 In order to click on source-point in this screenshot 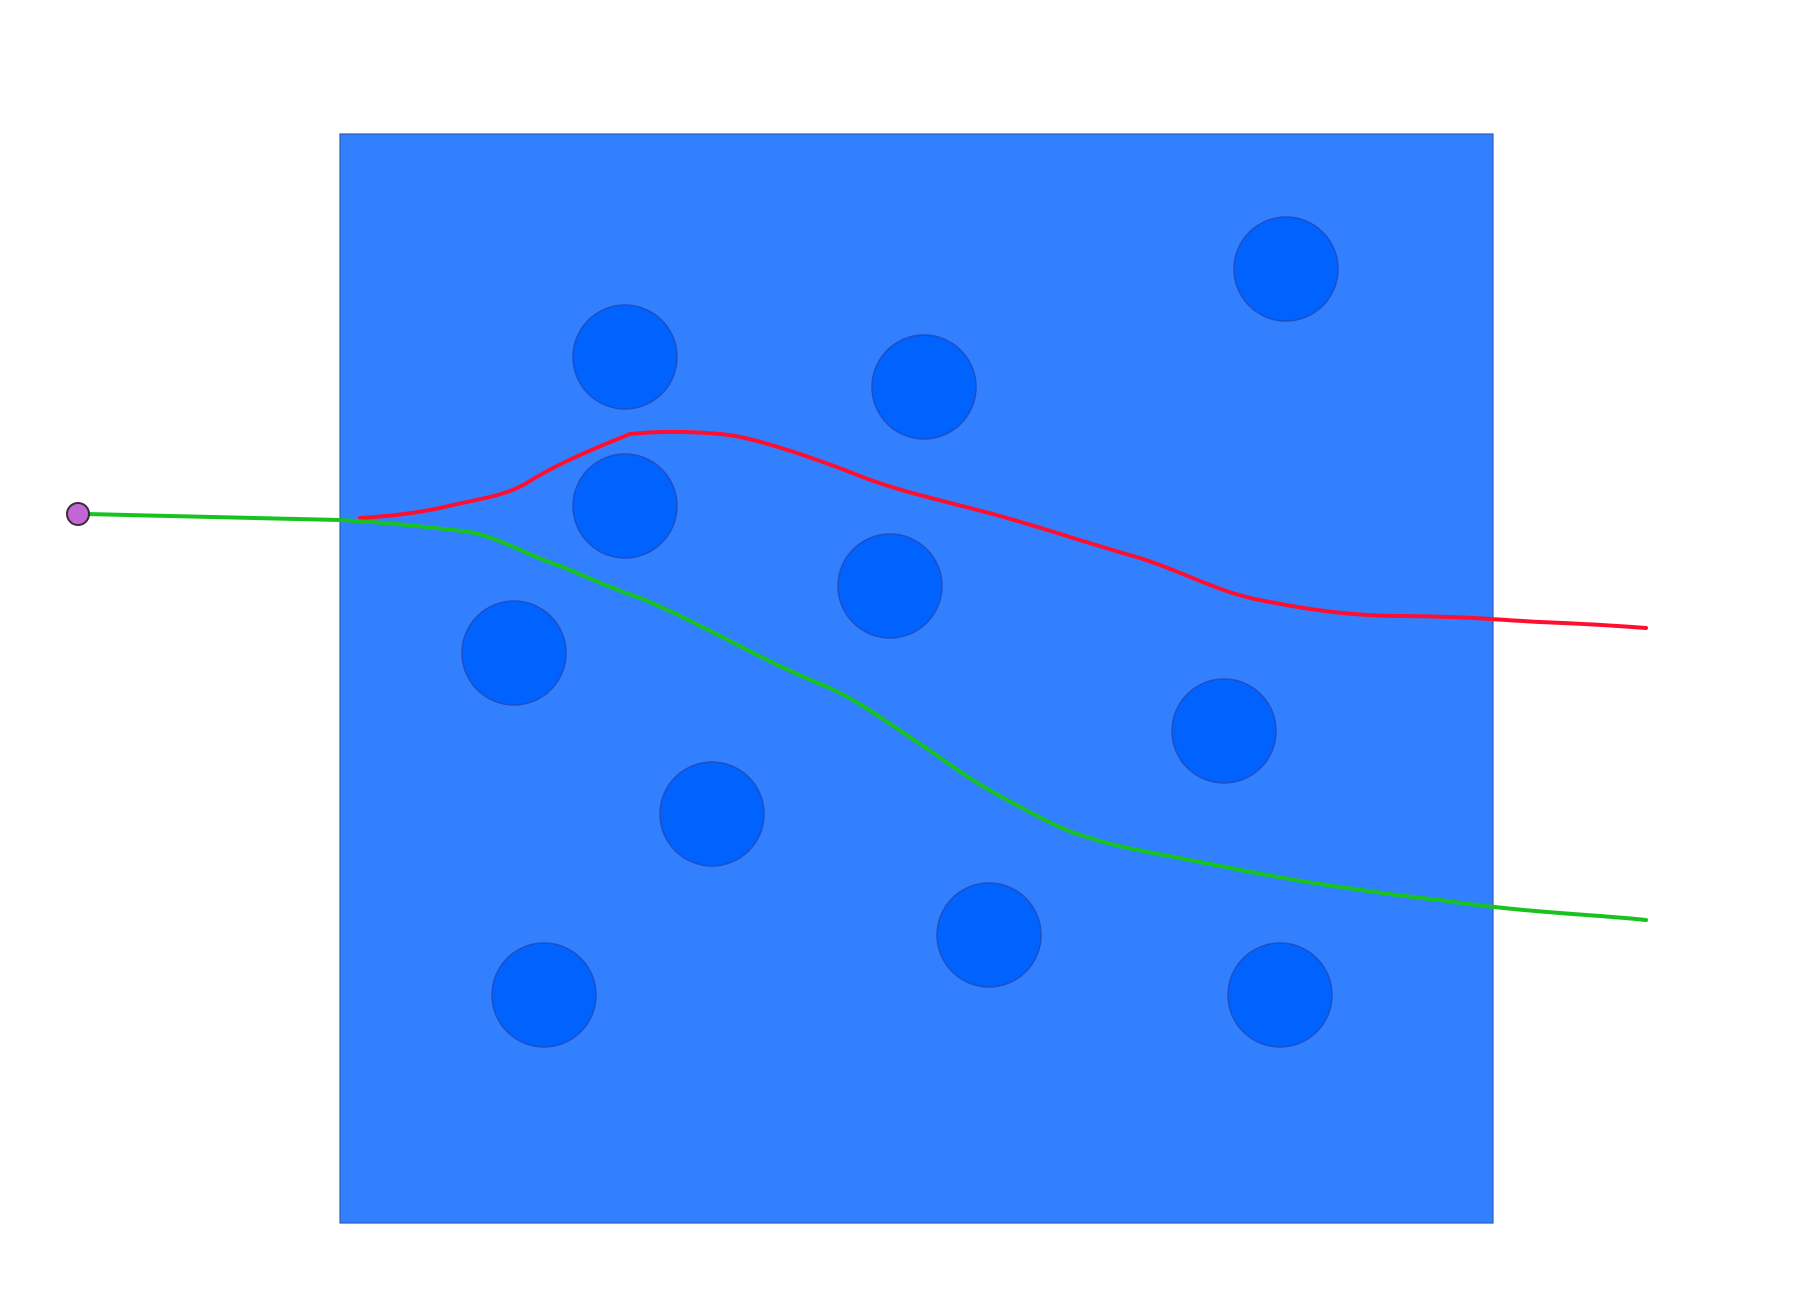, I will do `click(78, 514)`.